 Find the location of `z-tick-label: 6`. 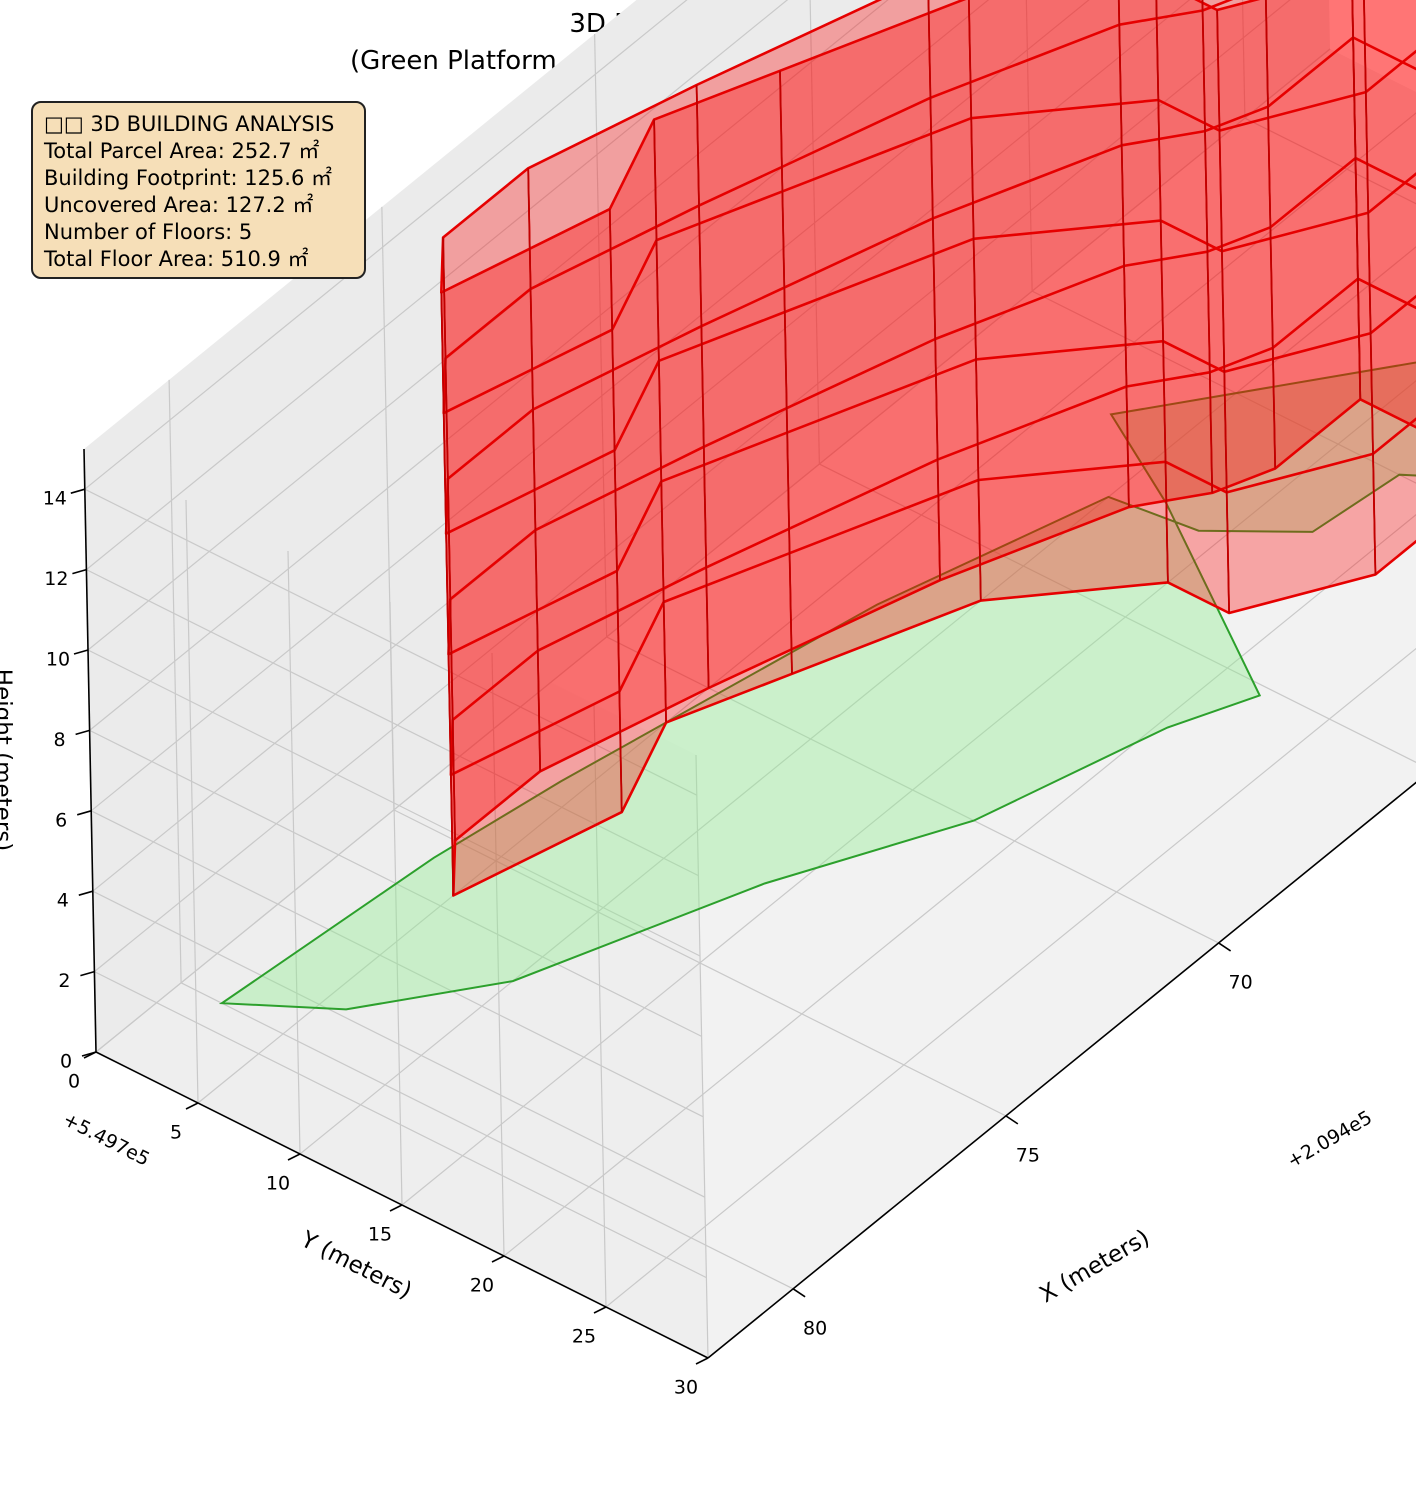

z-tick-label: 6 is located at coordinates (61, 820).